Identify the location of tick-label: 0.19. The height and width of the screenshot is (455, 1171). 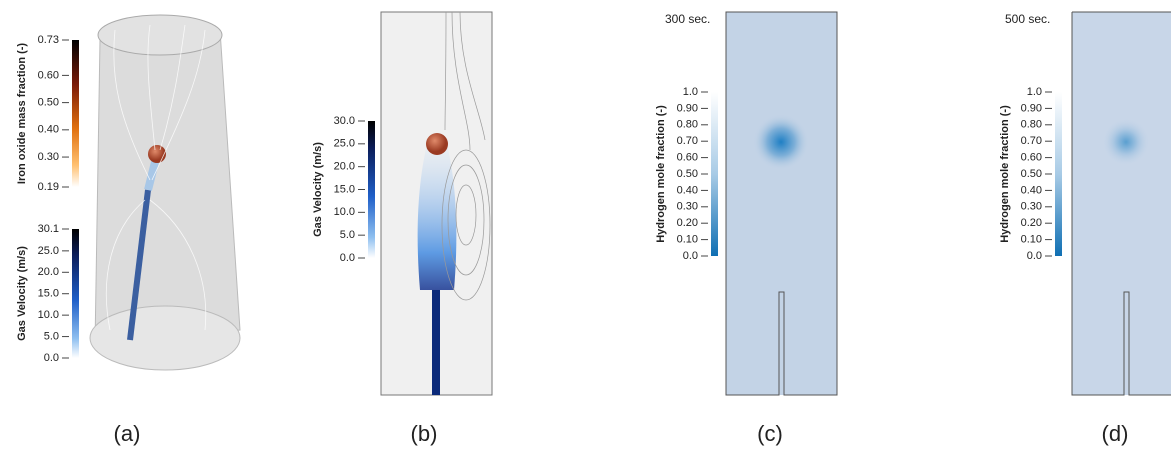
(48, 187).